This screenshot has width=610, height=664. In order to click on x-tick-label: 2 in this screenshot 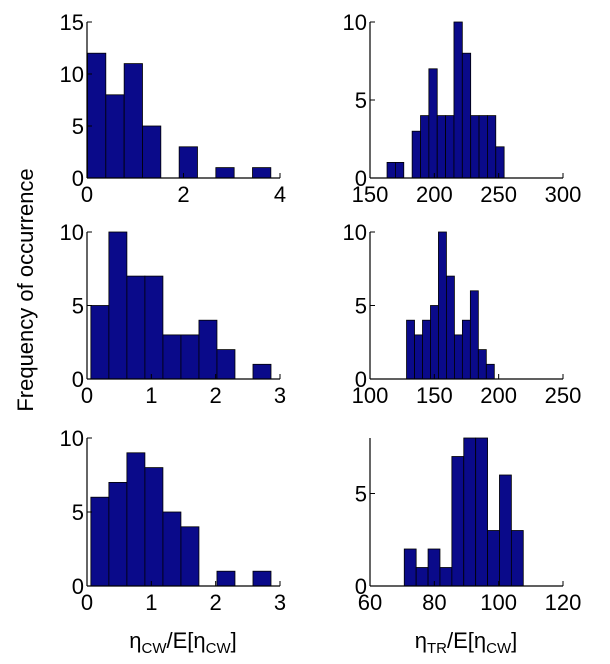, I will do `click(183, 194)`.